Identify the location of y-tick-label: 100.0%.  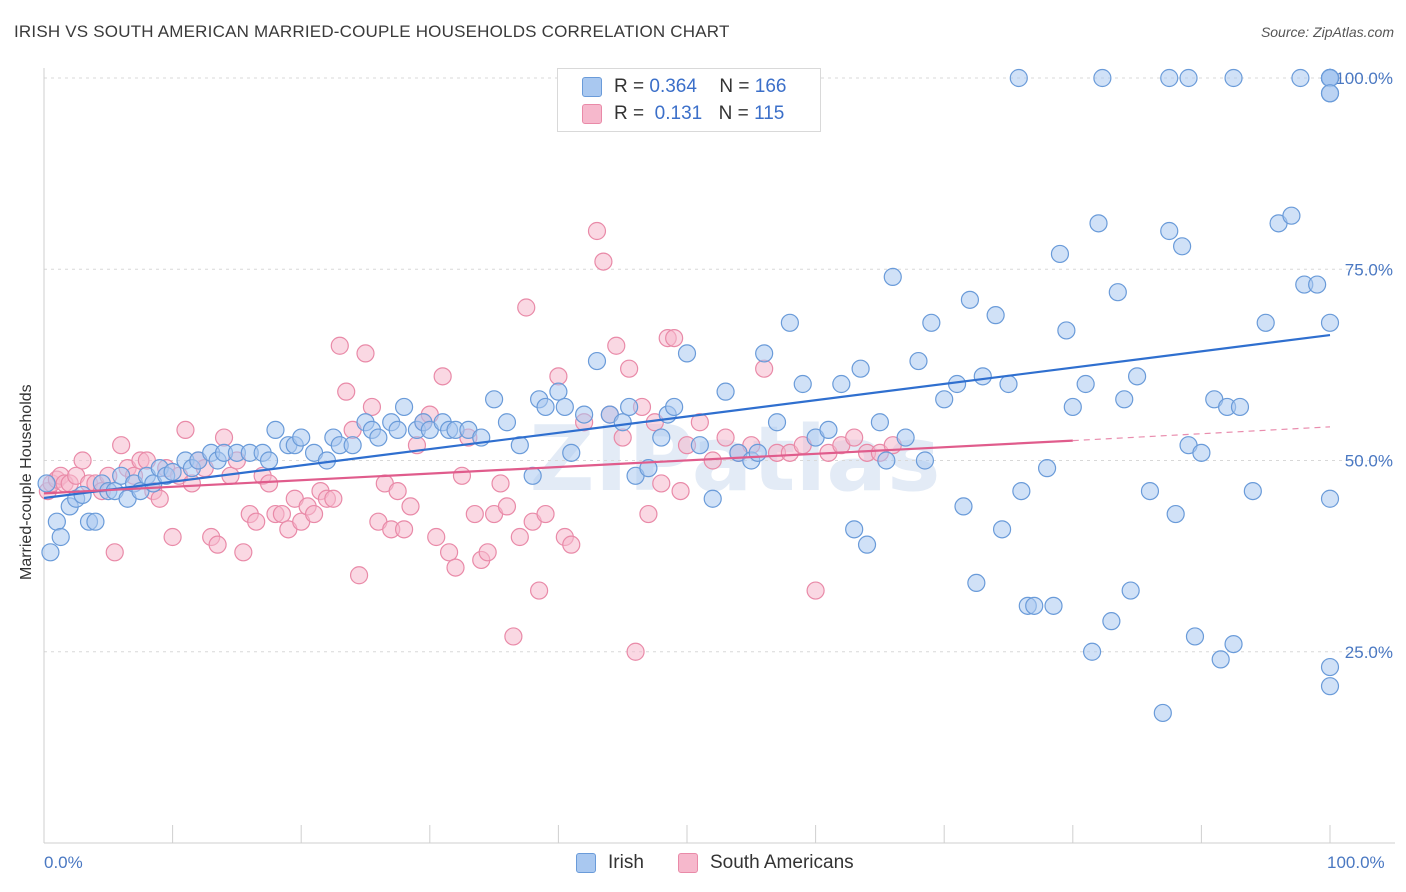
(1364, 78).